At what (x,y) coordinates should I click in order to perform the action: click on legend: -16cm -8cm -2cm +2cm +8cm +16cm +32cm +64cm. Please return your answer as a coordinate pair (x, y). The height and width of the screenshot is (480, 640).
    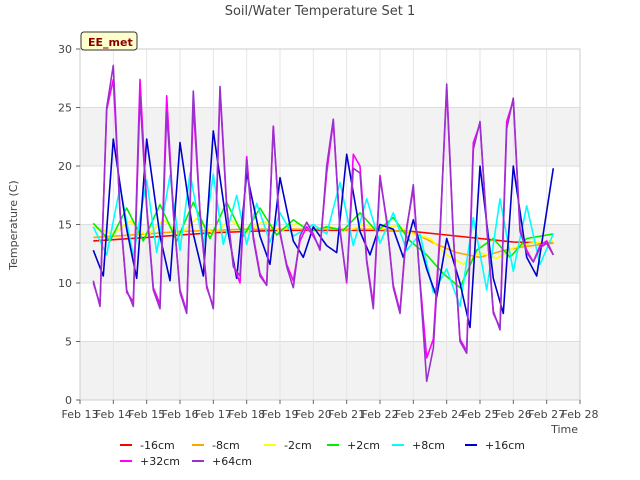
    Looking at the image, I should click on (322, 453).